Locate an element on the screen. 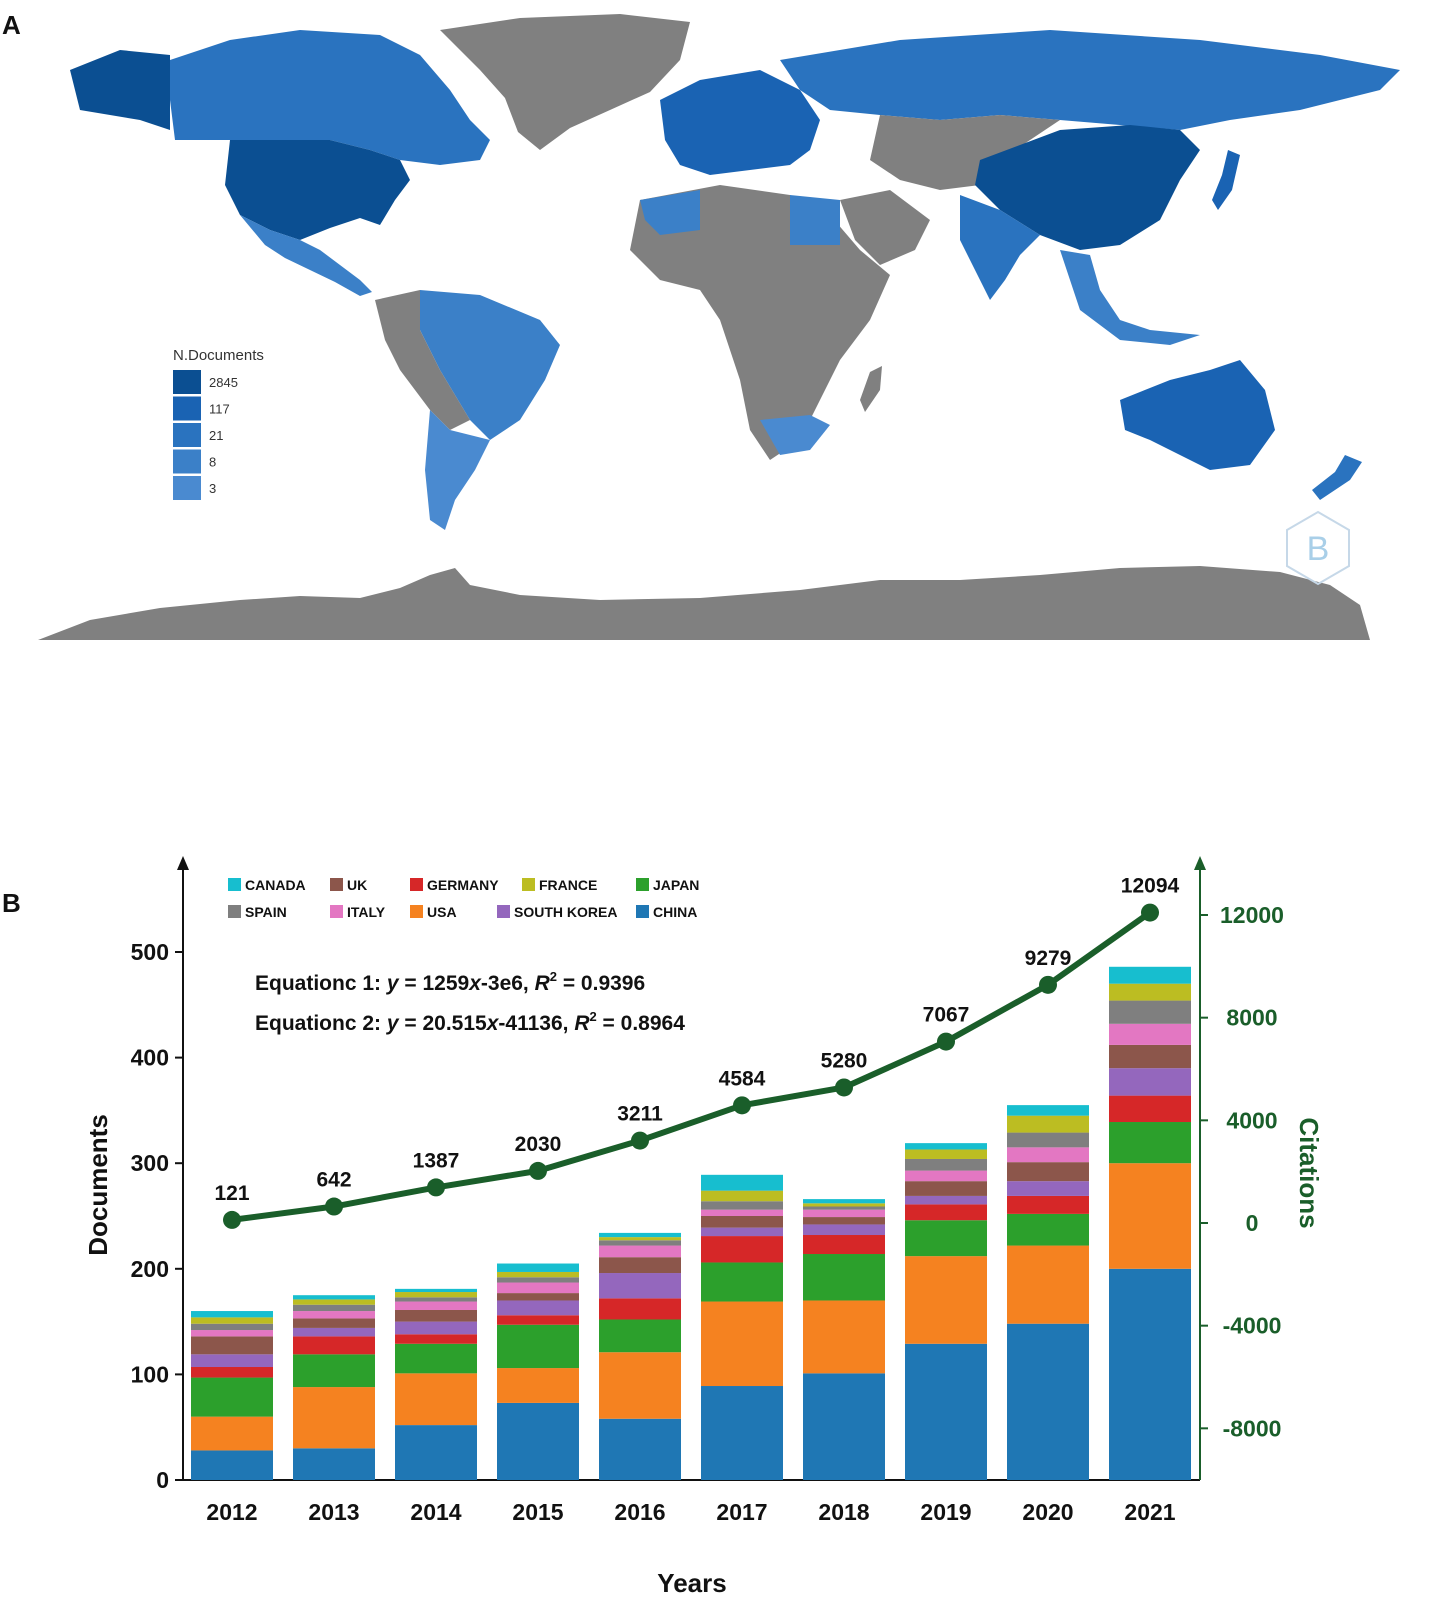 This screenshot has width=1442, height=1603. x-tick-label: 2015 is located at coordinates (537, 1512).